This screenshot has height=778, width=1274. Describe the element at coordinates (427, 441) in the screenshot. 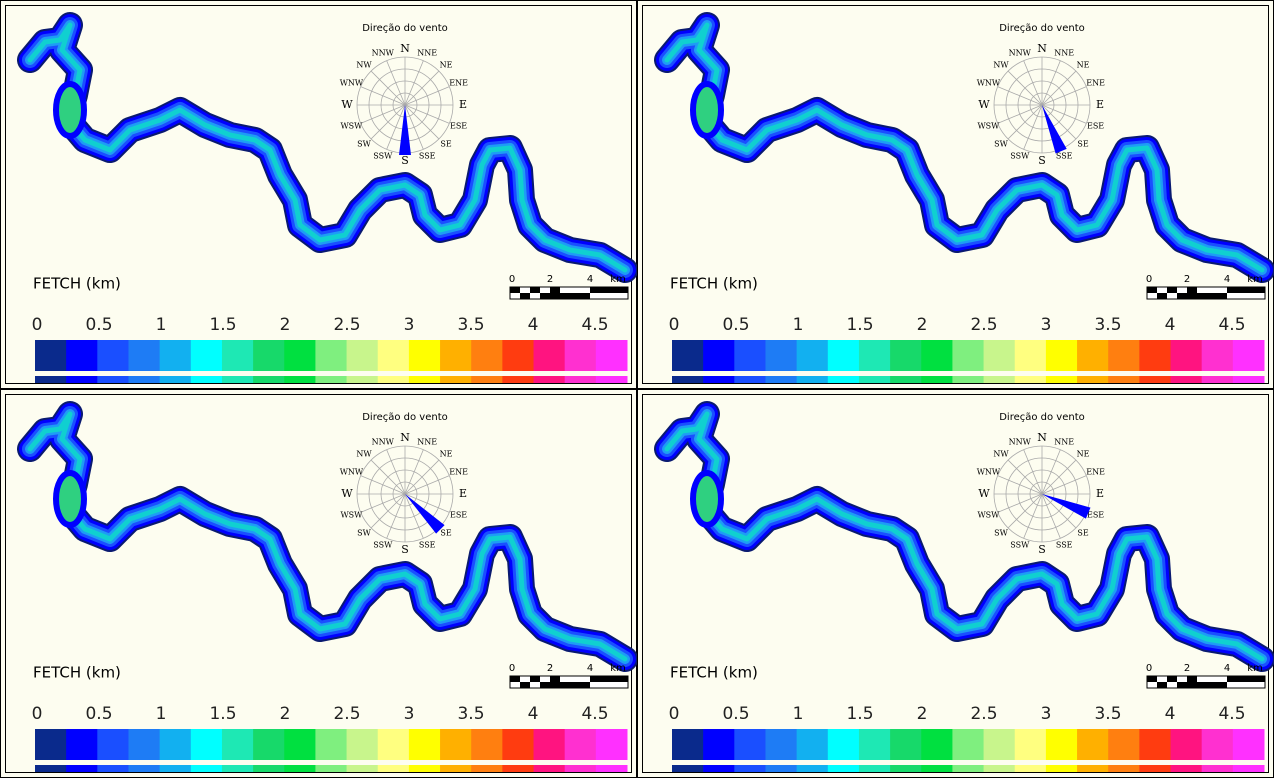

I see `compass-label: NNE` at that location.